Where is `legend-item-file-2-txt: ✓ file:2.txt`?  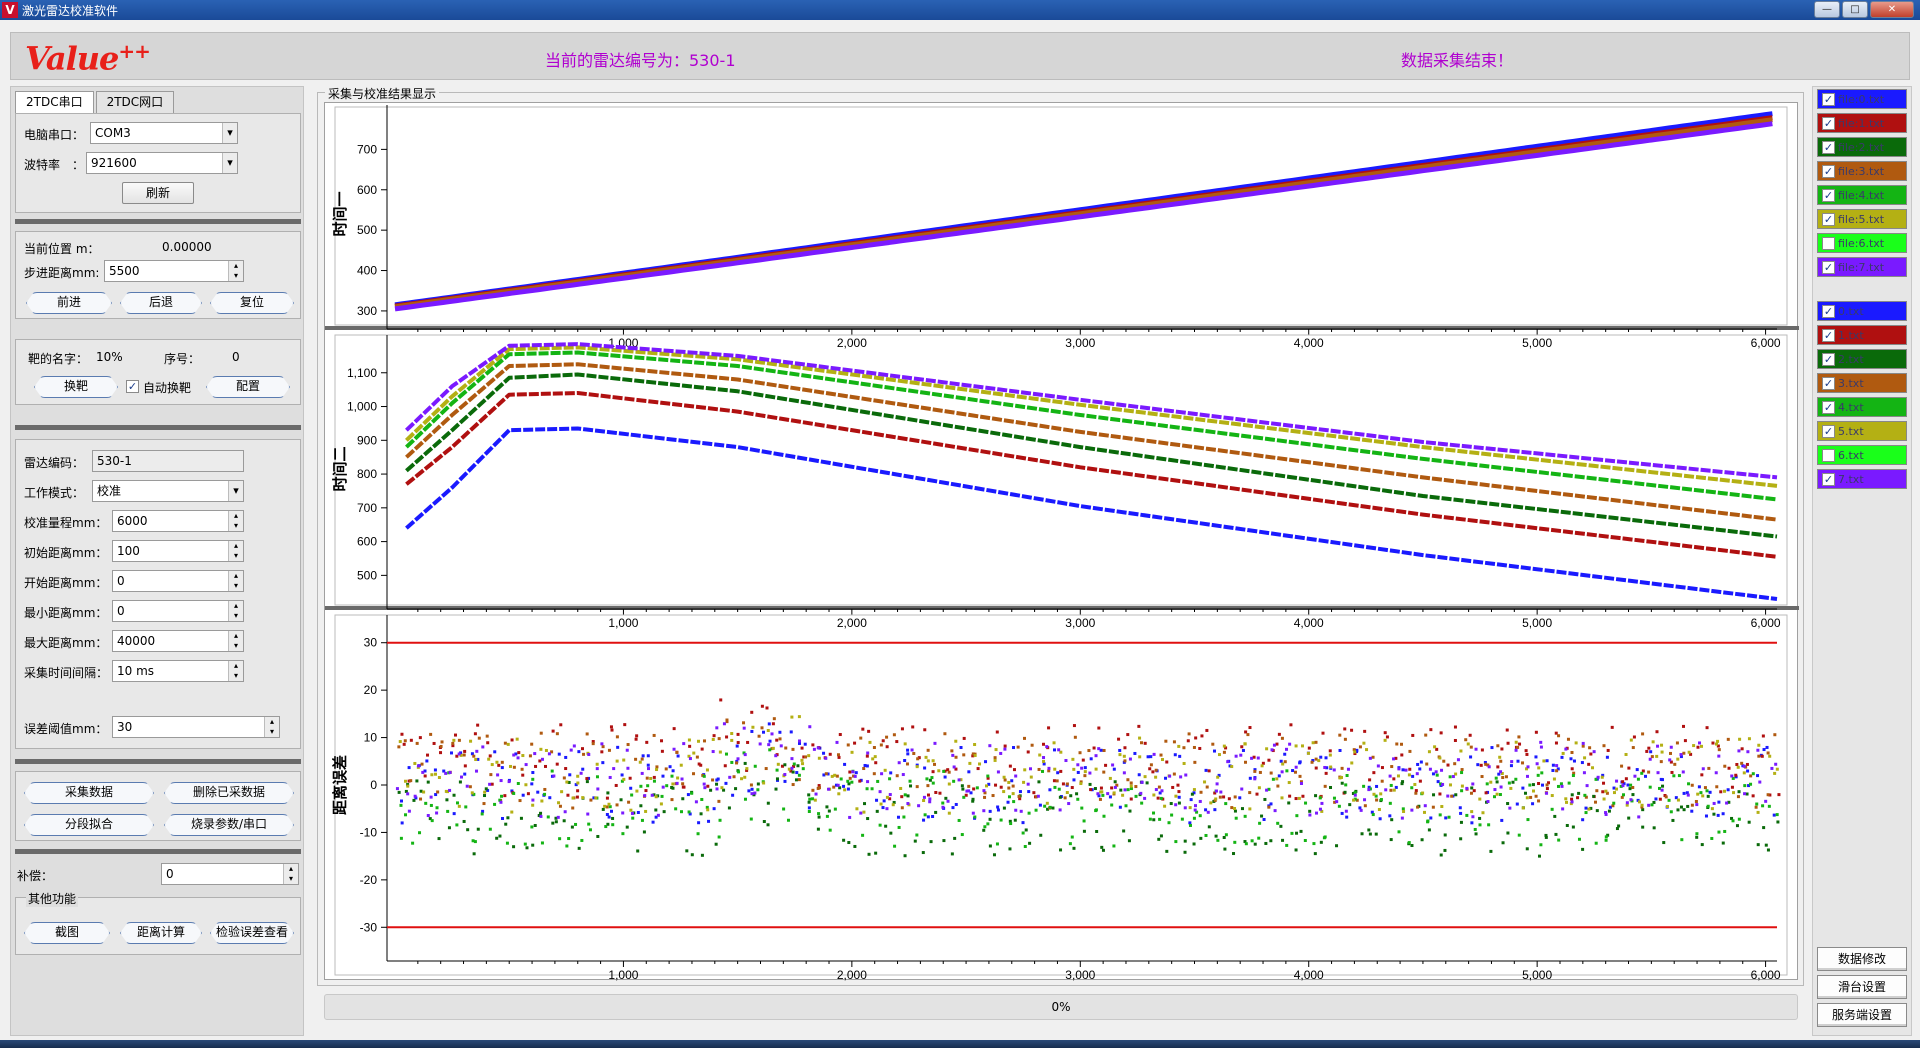
legend-item-file-2-txt: ✓ file:2.txt is located at coordinates (1862, 147).